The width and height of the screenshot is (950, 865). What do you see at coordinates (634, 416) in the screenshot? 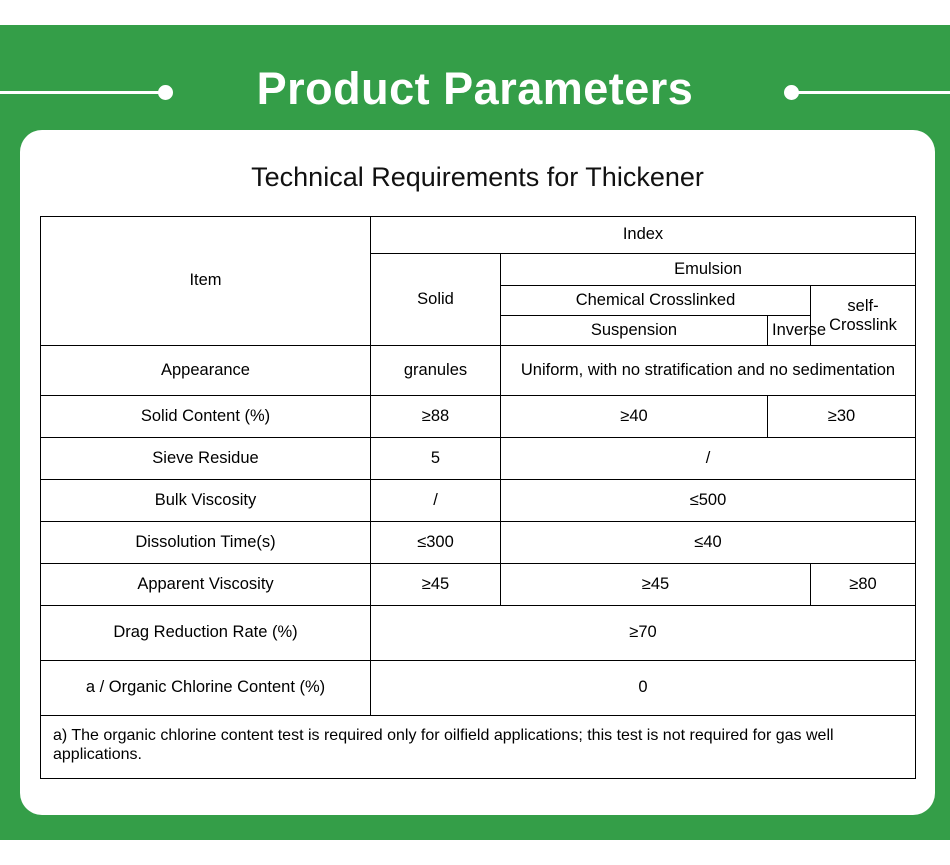
I see `cell-solid-content-suspension: ≥40` at bounding box center [634, 416].